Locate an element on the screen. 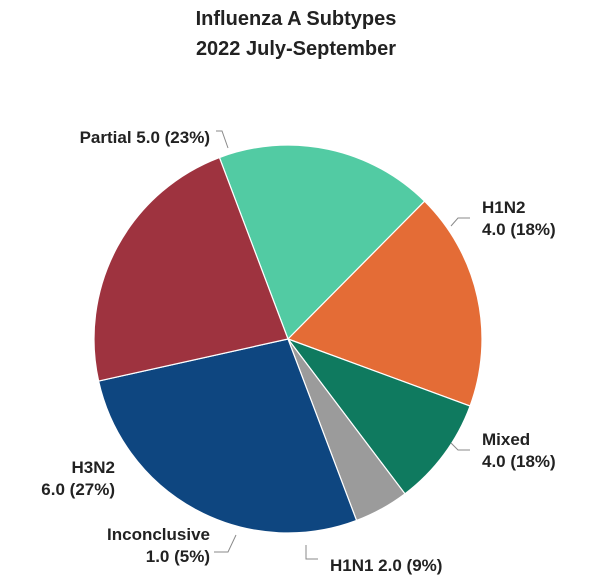 The image size is (592, 588). leader-line-inconclusive is located at coordinates (225, 543).